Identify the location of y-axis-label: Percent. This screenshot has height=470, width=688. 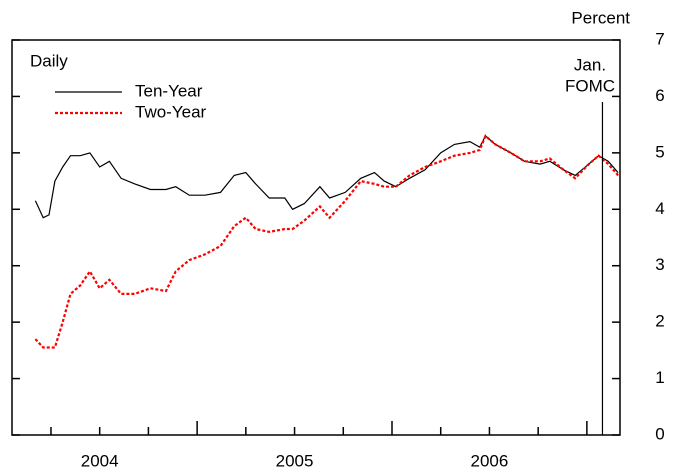
(600, 17).